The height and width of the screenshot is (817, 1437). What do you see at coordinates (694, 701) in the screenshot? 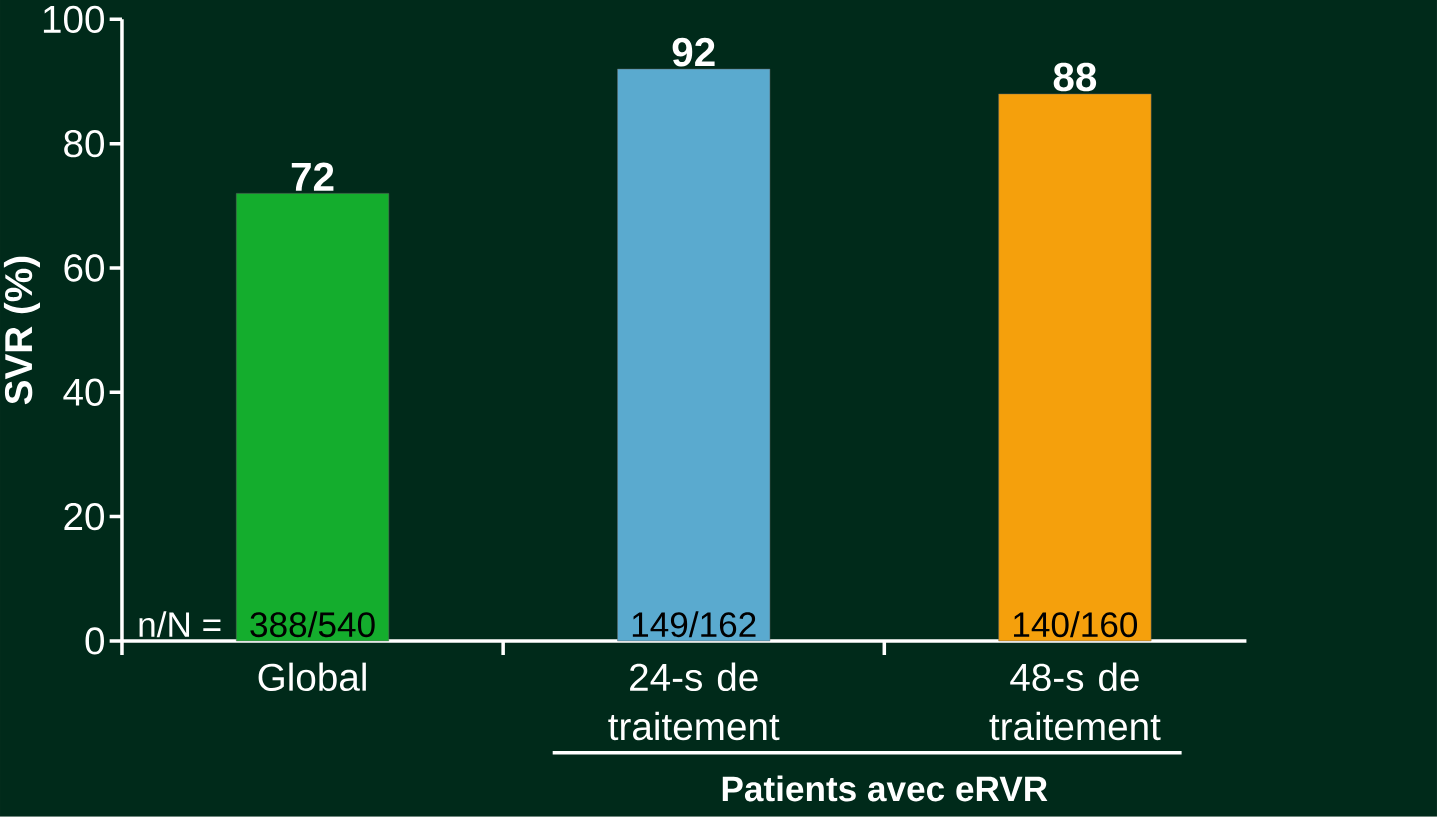
I see `x-tick-label: 24-s de traitement` at bounding box center [694, 701].